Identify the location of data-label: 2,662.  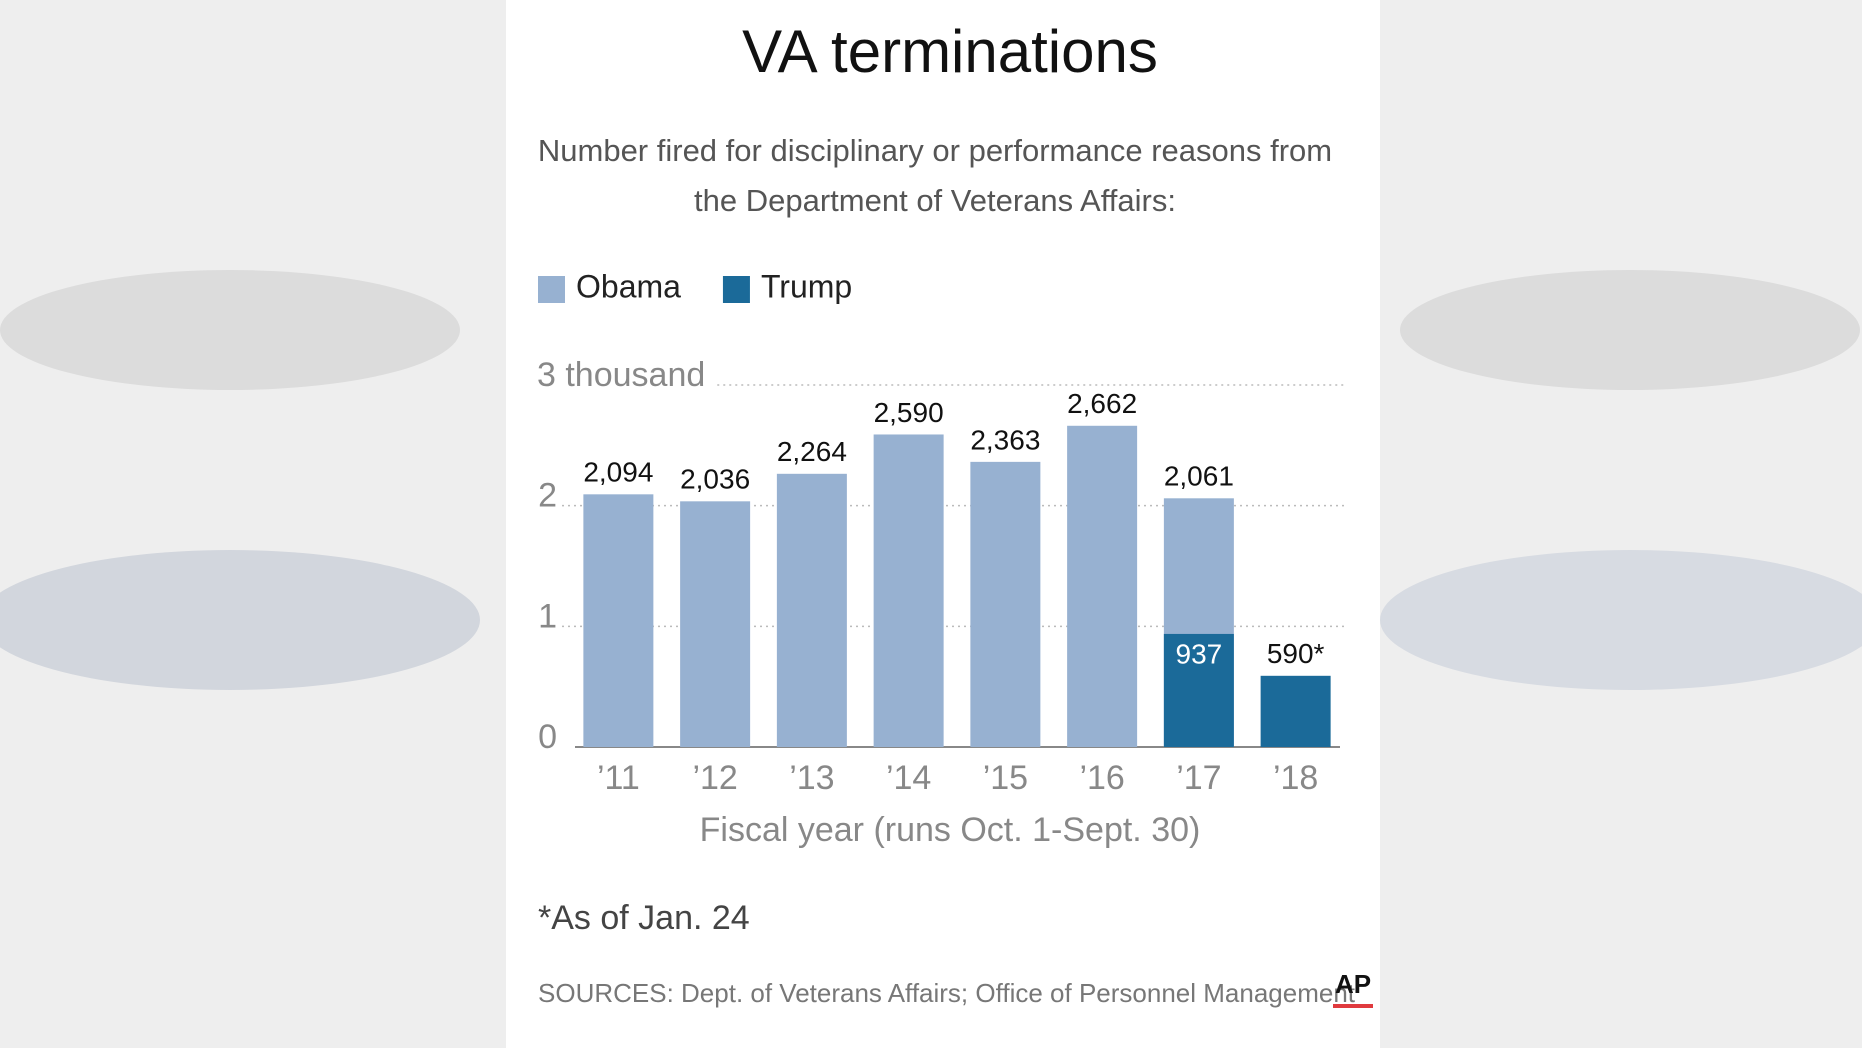
(1102, 403).